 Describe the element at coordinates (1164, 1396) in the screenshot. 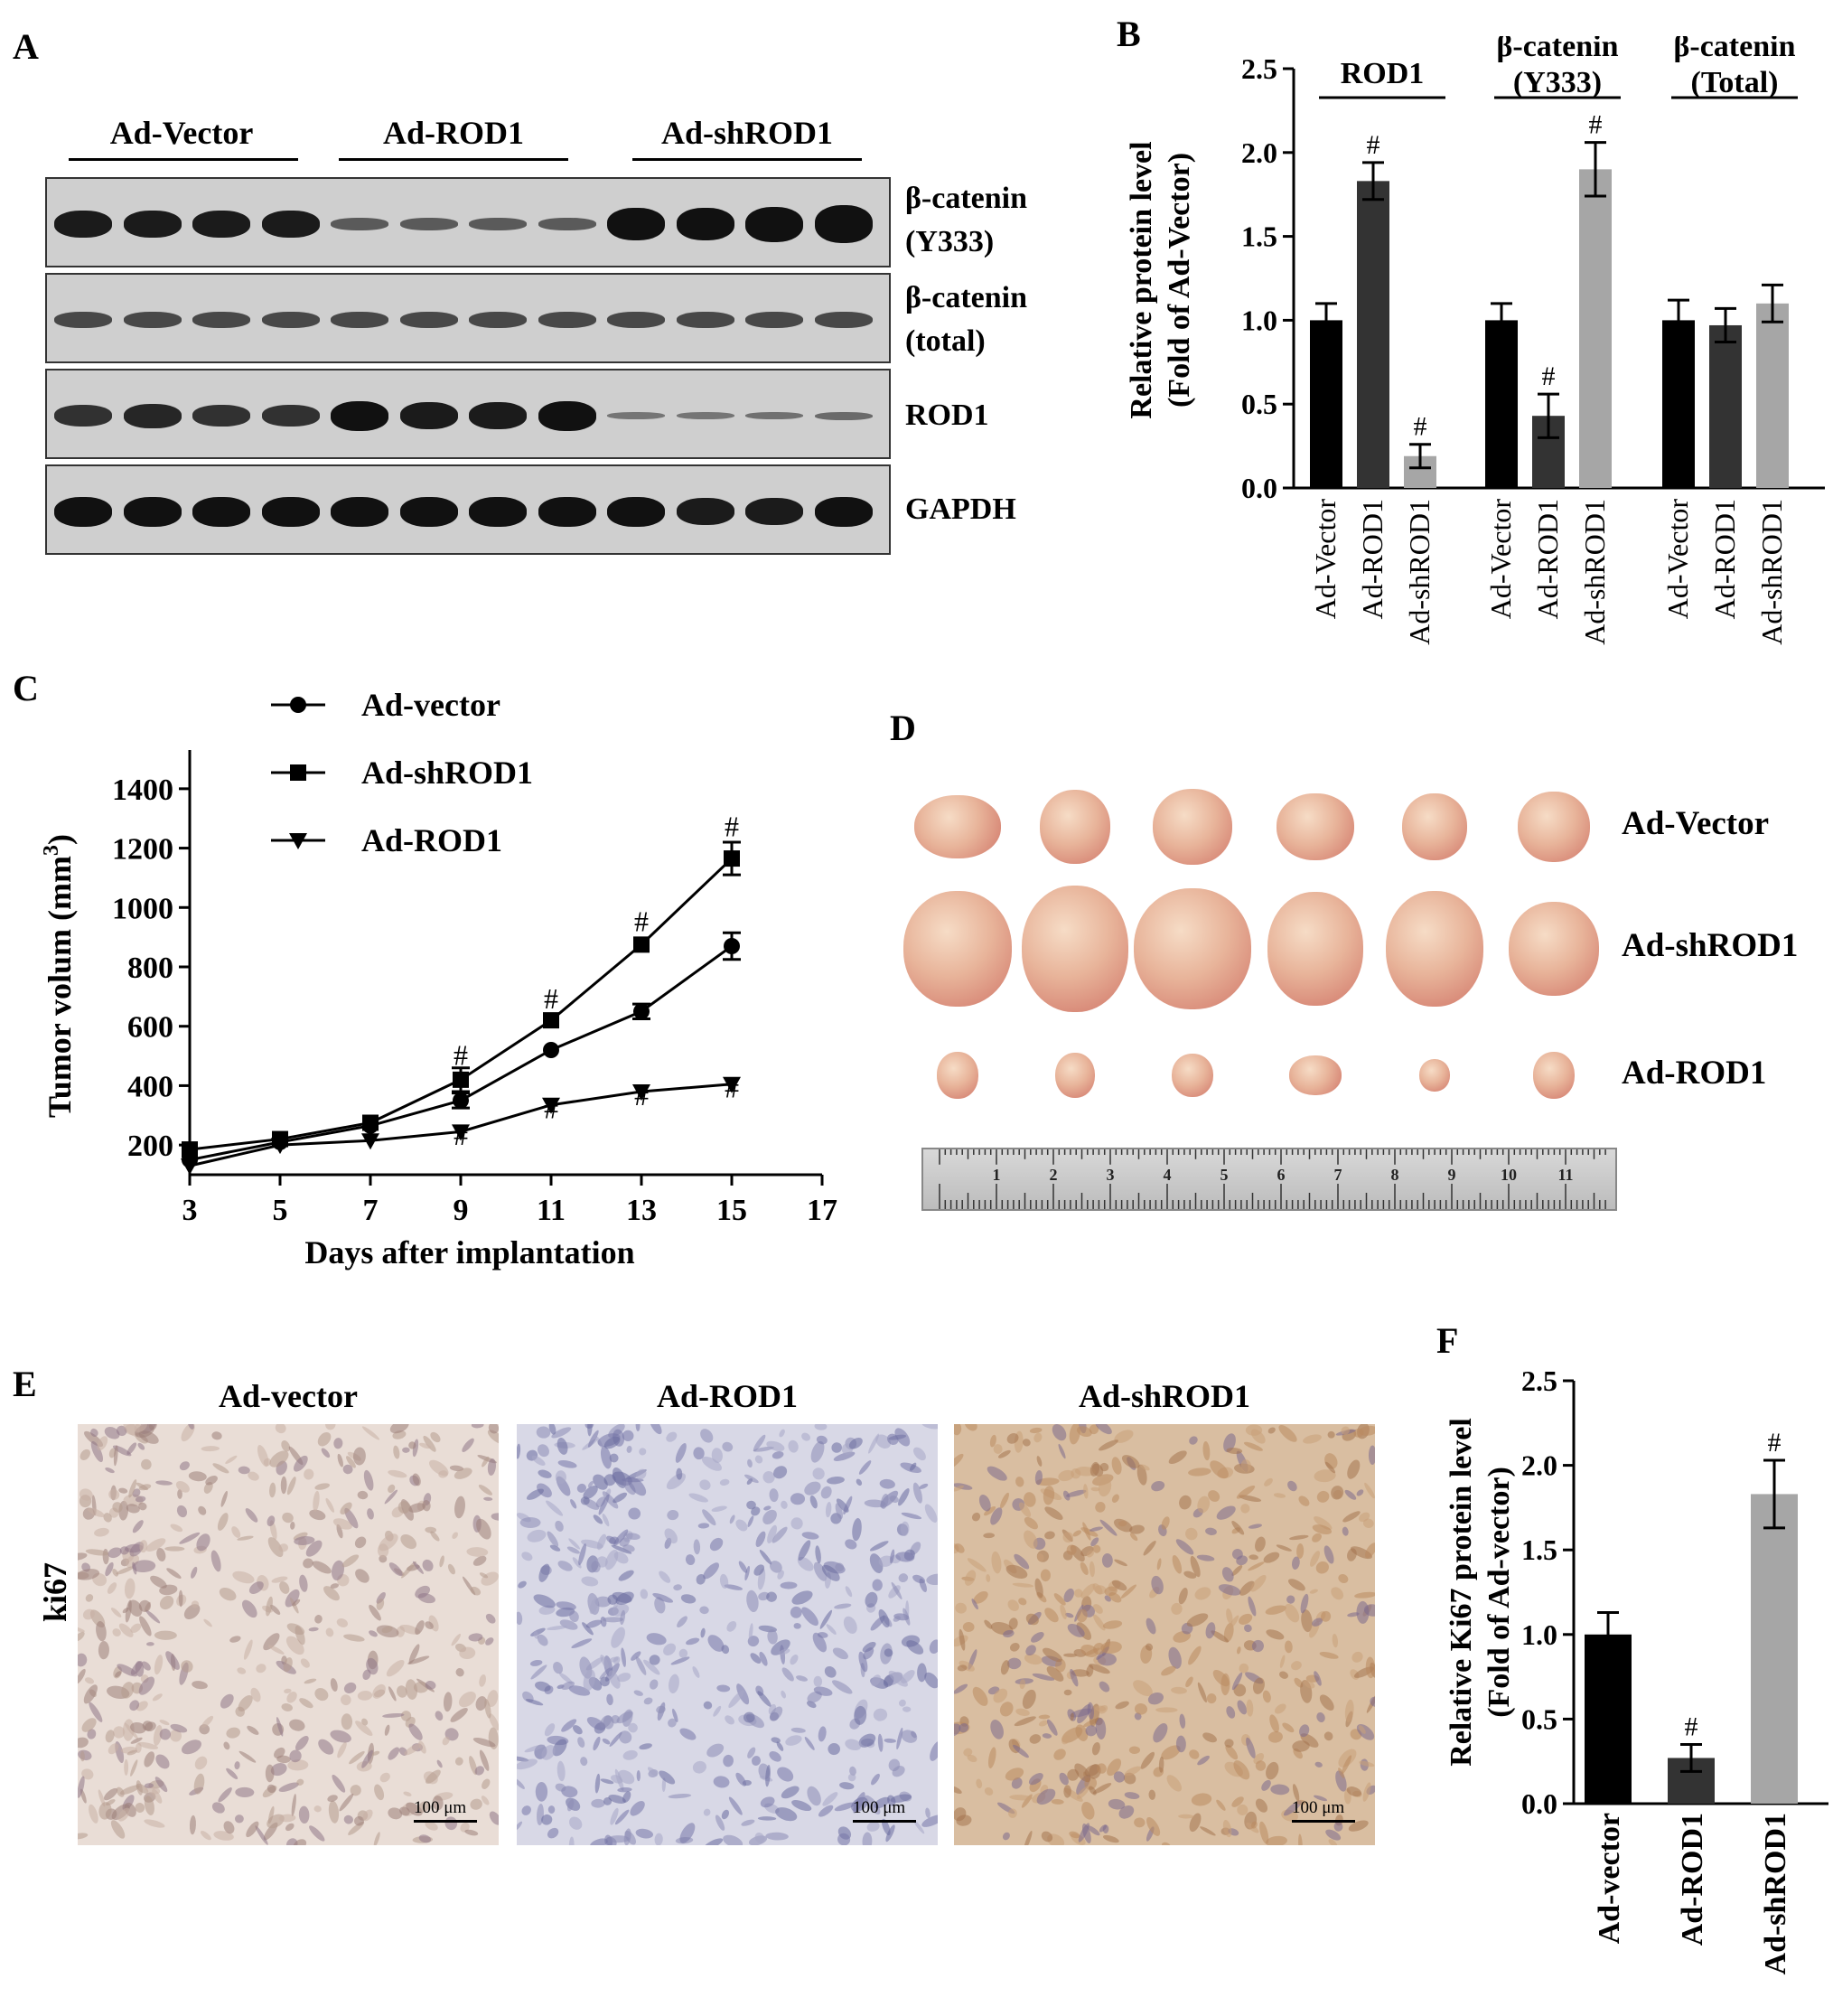

I see `ihc-title: Ad-shROD1` at that location.